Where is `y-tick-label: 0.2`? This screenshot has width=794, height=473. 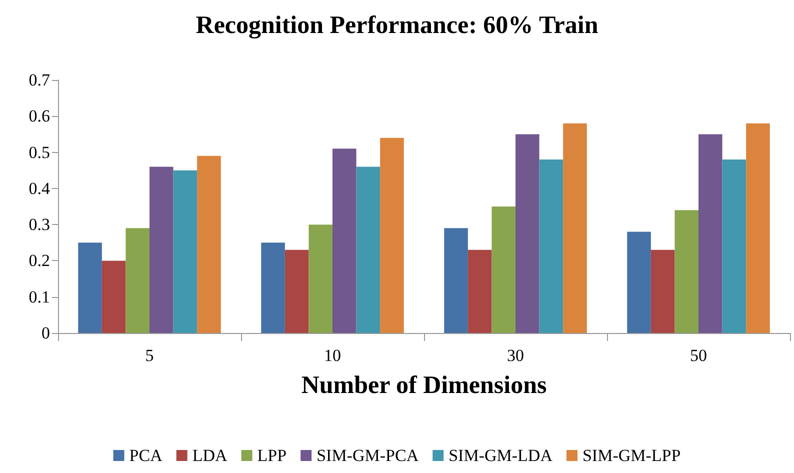
y-tick-label: 0.2 is located at coordinates (39, 260).